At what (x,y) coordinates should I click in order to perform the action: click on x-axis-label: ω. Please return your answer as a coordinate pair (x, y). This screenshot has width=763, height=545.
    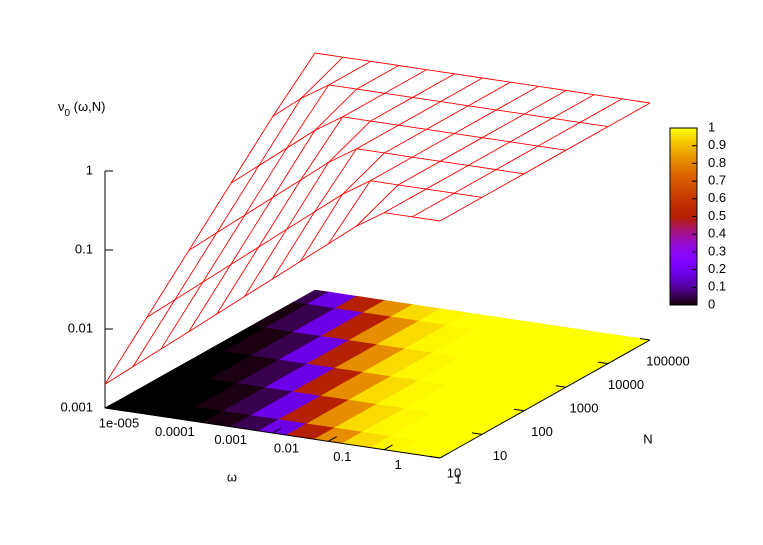
    Looking at the image, I should click on (232, 476).